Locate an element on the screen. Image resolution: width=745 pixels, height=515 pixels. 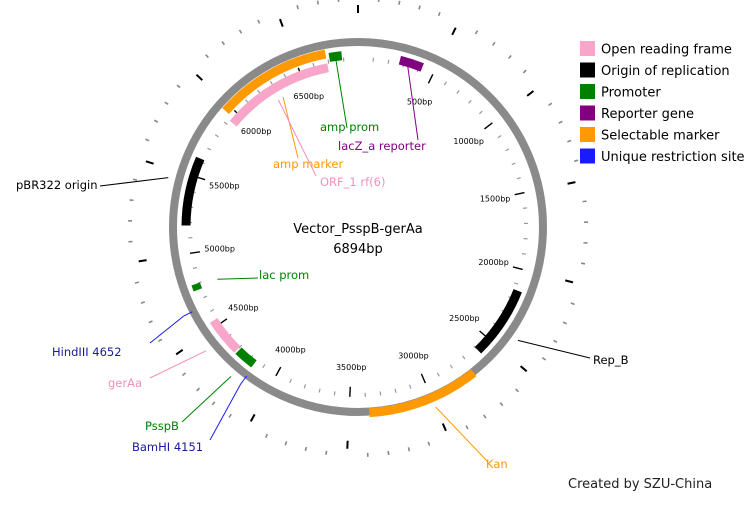
leader-line-pbr322-origin is located at coordinates (134, 182).